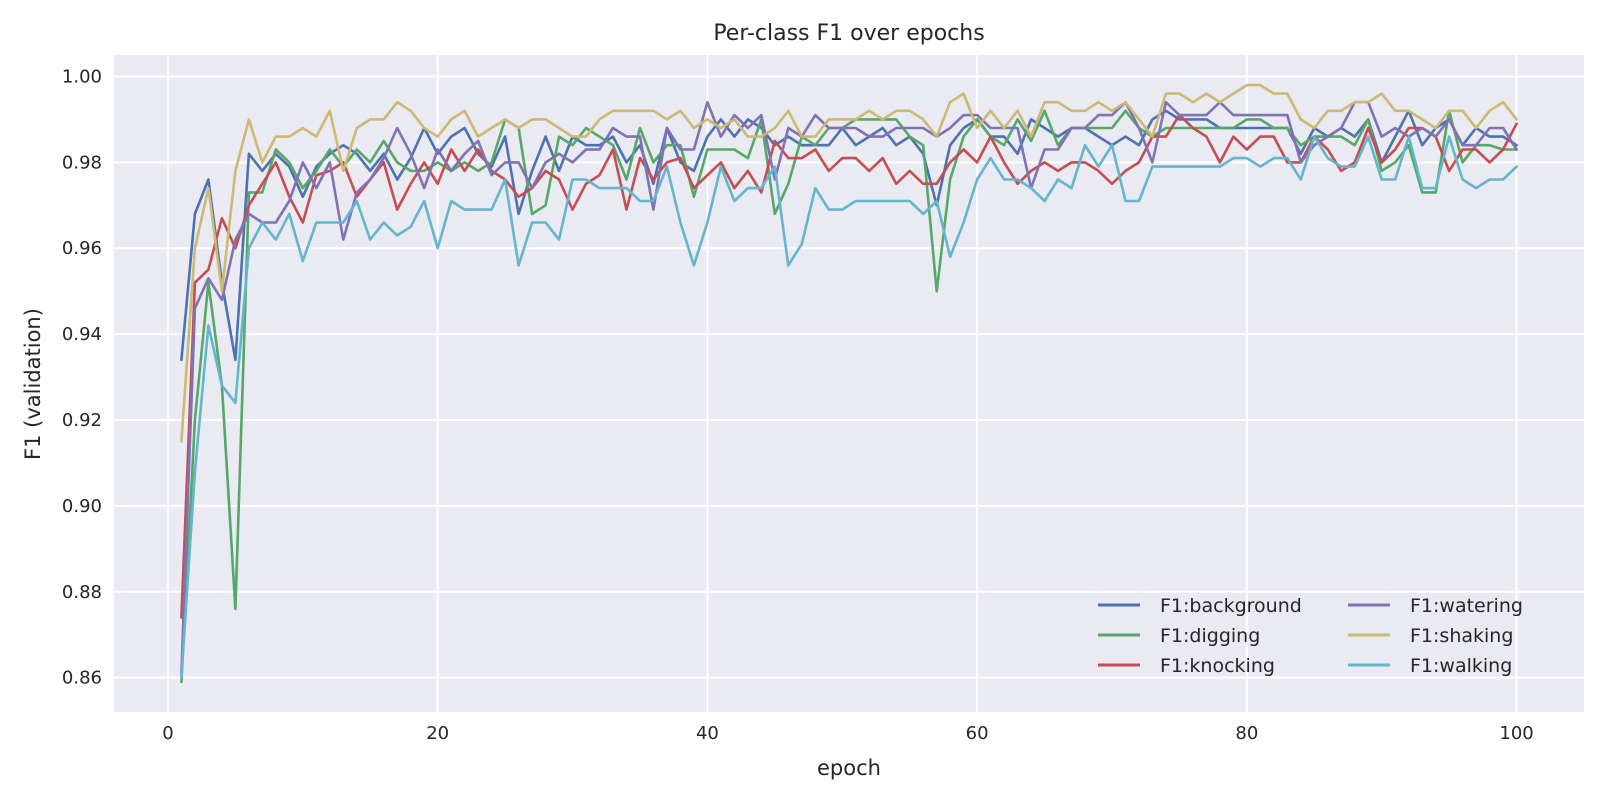 Image resolution: width=1600 pixels, height=800 pixels. I want to click on y-tick-label: 0.96, so click(82, 248).